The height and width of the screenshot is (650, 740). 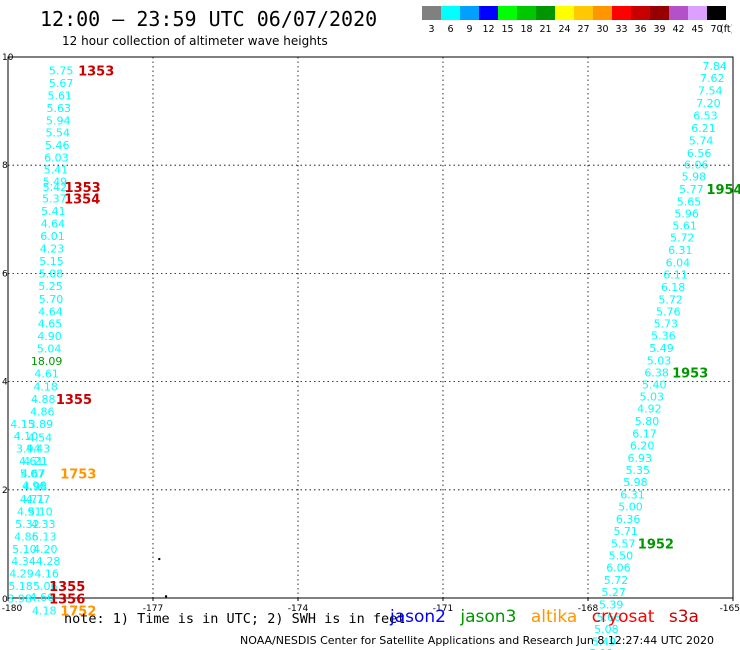 I want to click on swh-value: 5.40, so click(x=654, y=384).